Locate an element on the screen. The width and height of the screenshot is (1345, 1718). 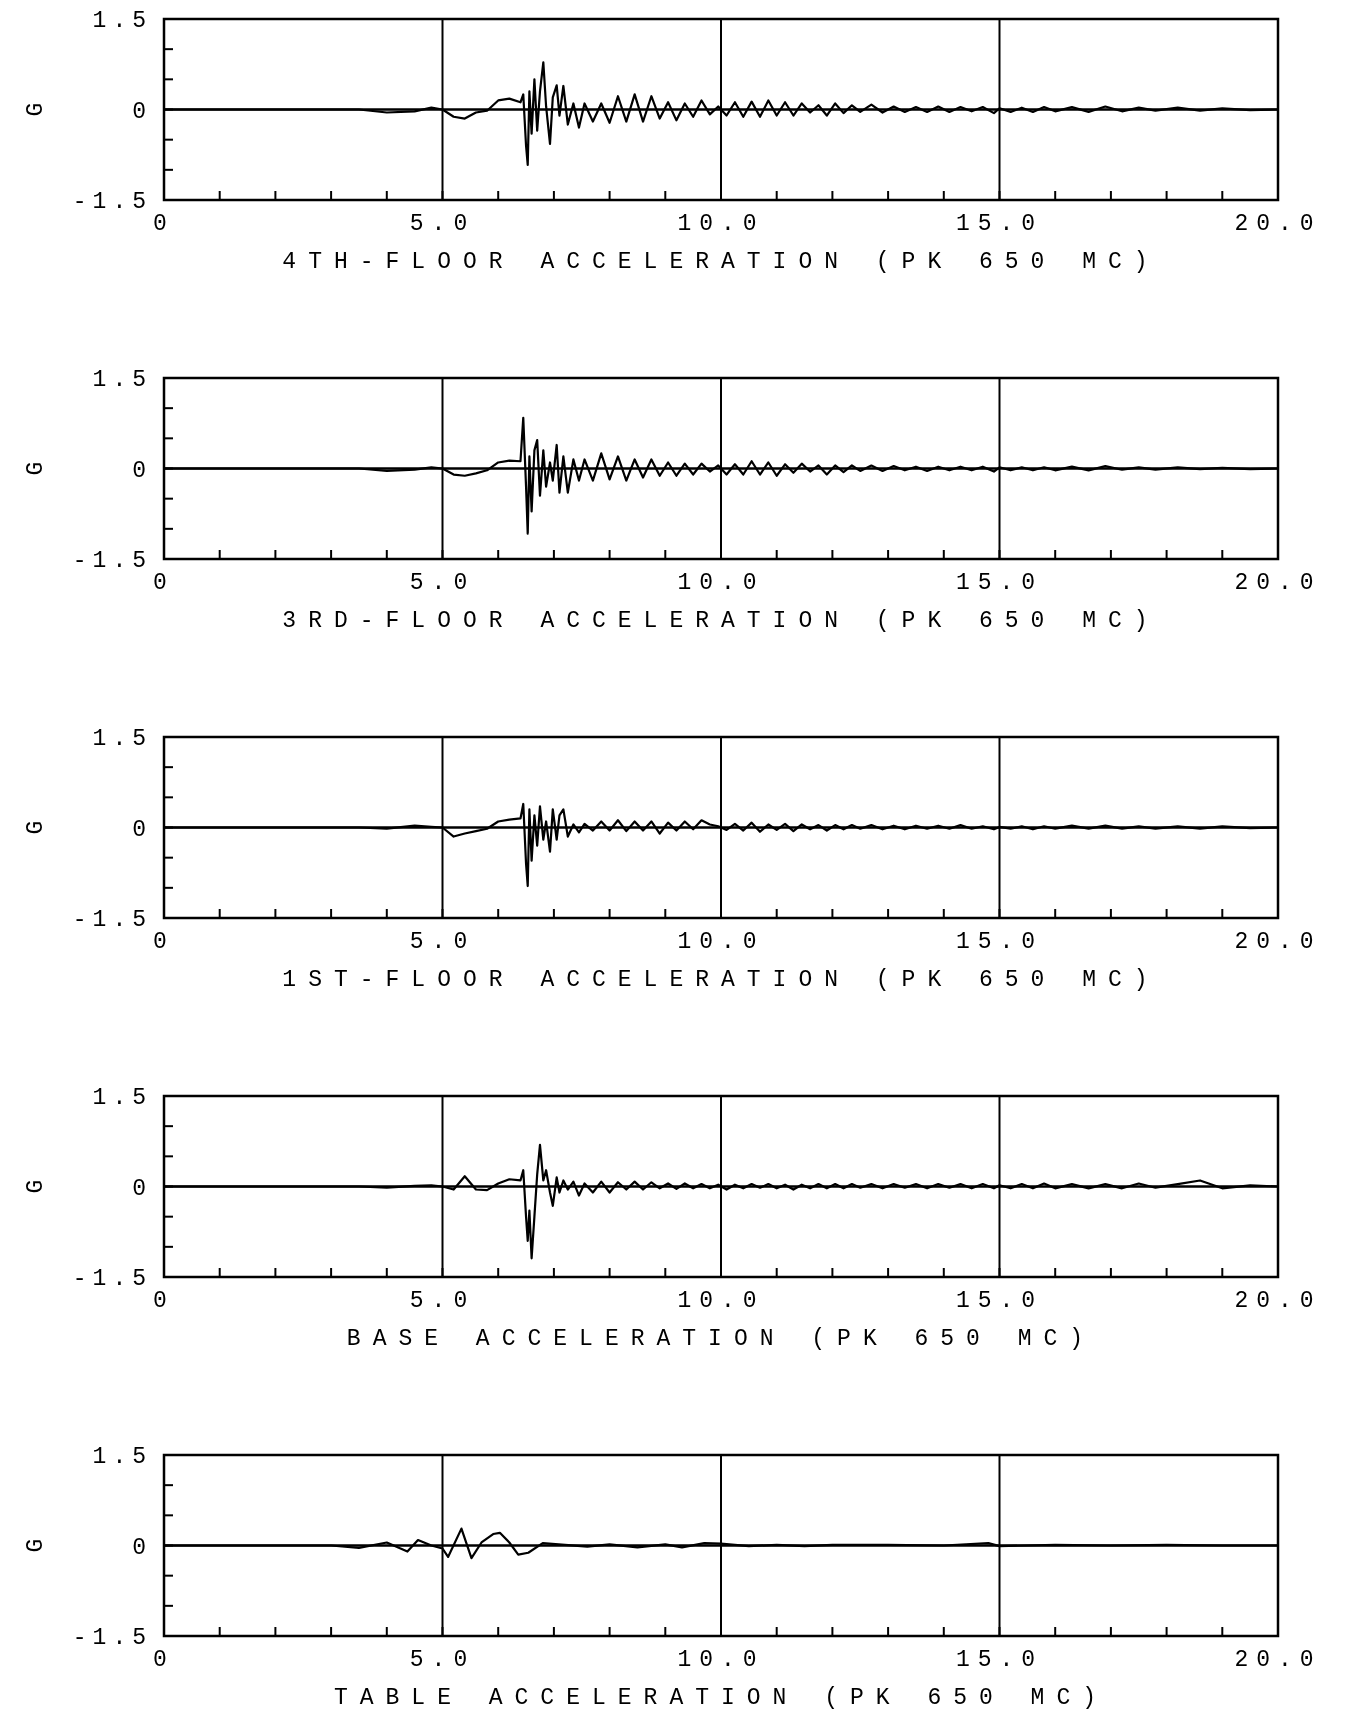
x-axis-title: 3RD-FLOOR ACCELERATION (PK 650 MC) is located at coordinates (721, 621).